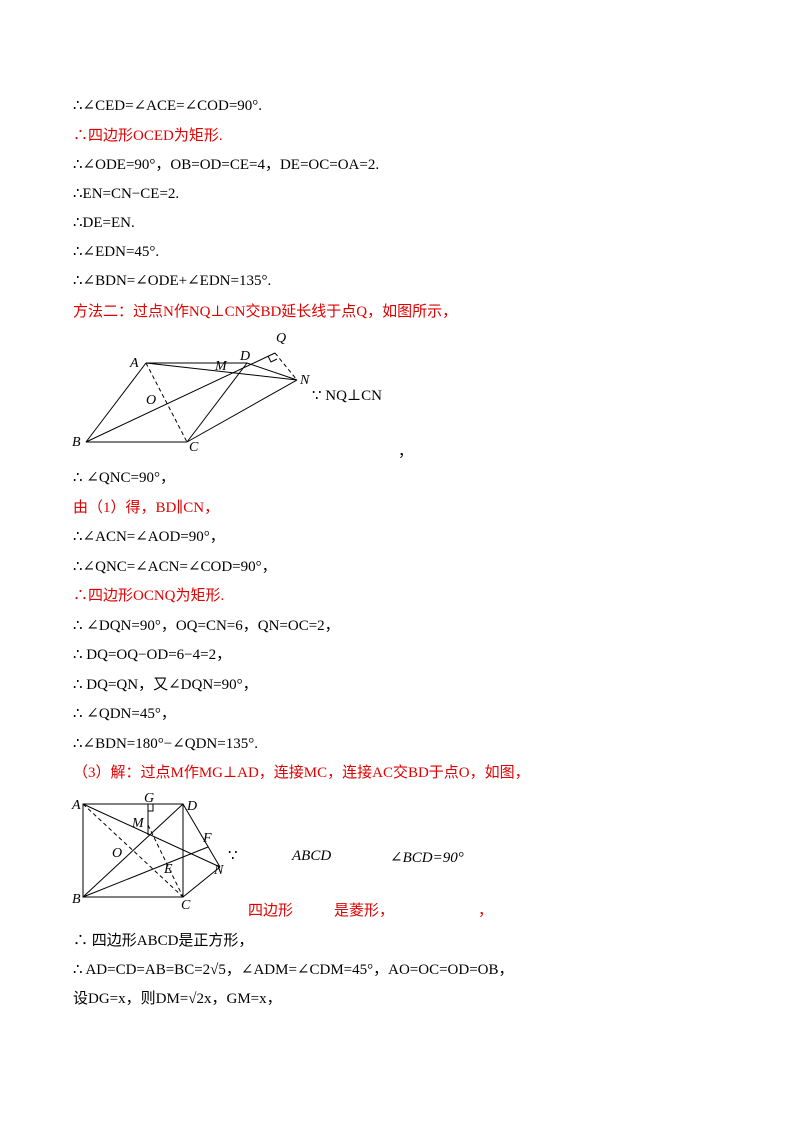 Image resolution: width=800 pixels, height=1132 pixels. I want to click on line-14: ∴ ∠DQN=90°，OQ=CN=6，QN=OC=2，, so click(206, 626).